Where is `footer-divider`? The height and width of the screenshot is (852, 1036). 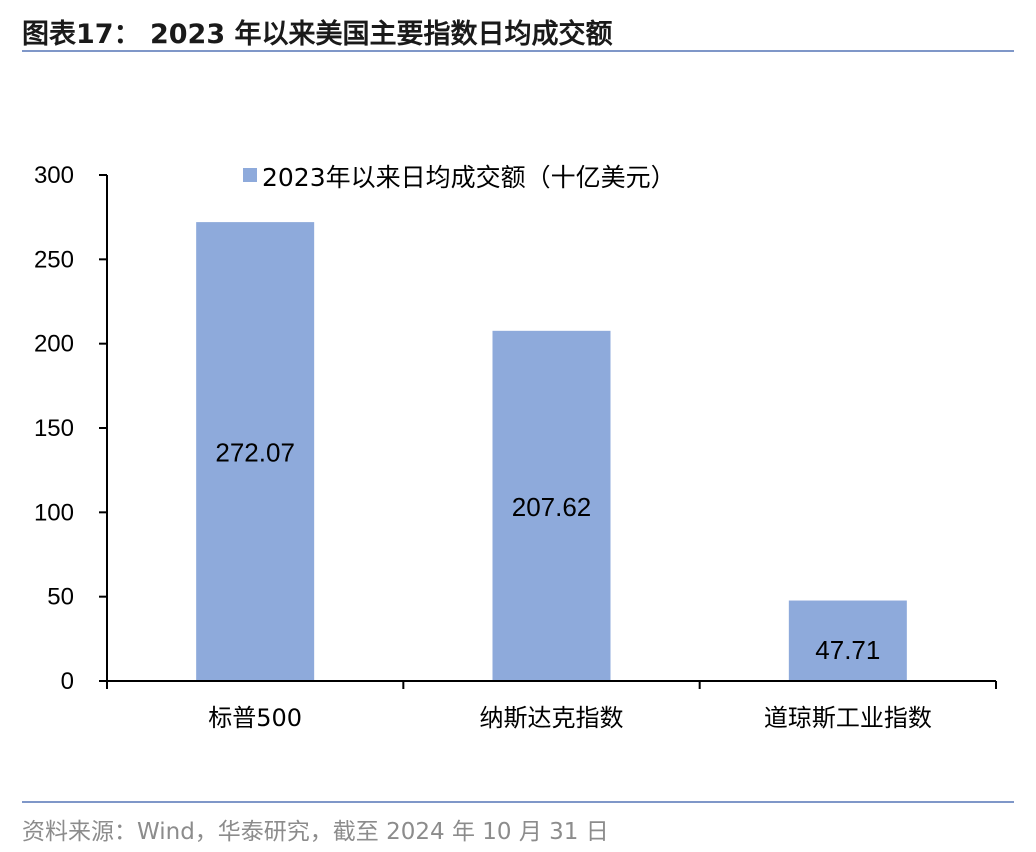
footer-divider is located at coordinates (518, 802).